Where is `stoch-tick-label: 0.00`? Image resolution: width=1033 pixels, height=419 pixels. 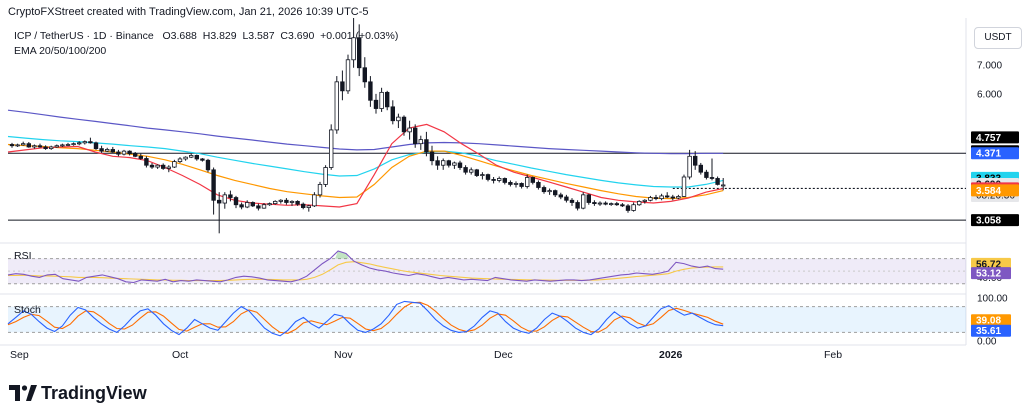 stoch-tick-label: 0.00 is located at coordinates (987, 342).